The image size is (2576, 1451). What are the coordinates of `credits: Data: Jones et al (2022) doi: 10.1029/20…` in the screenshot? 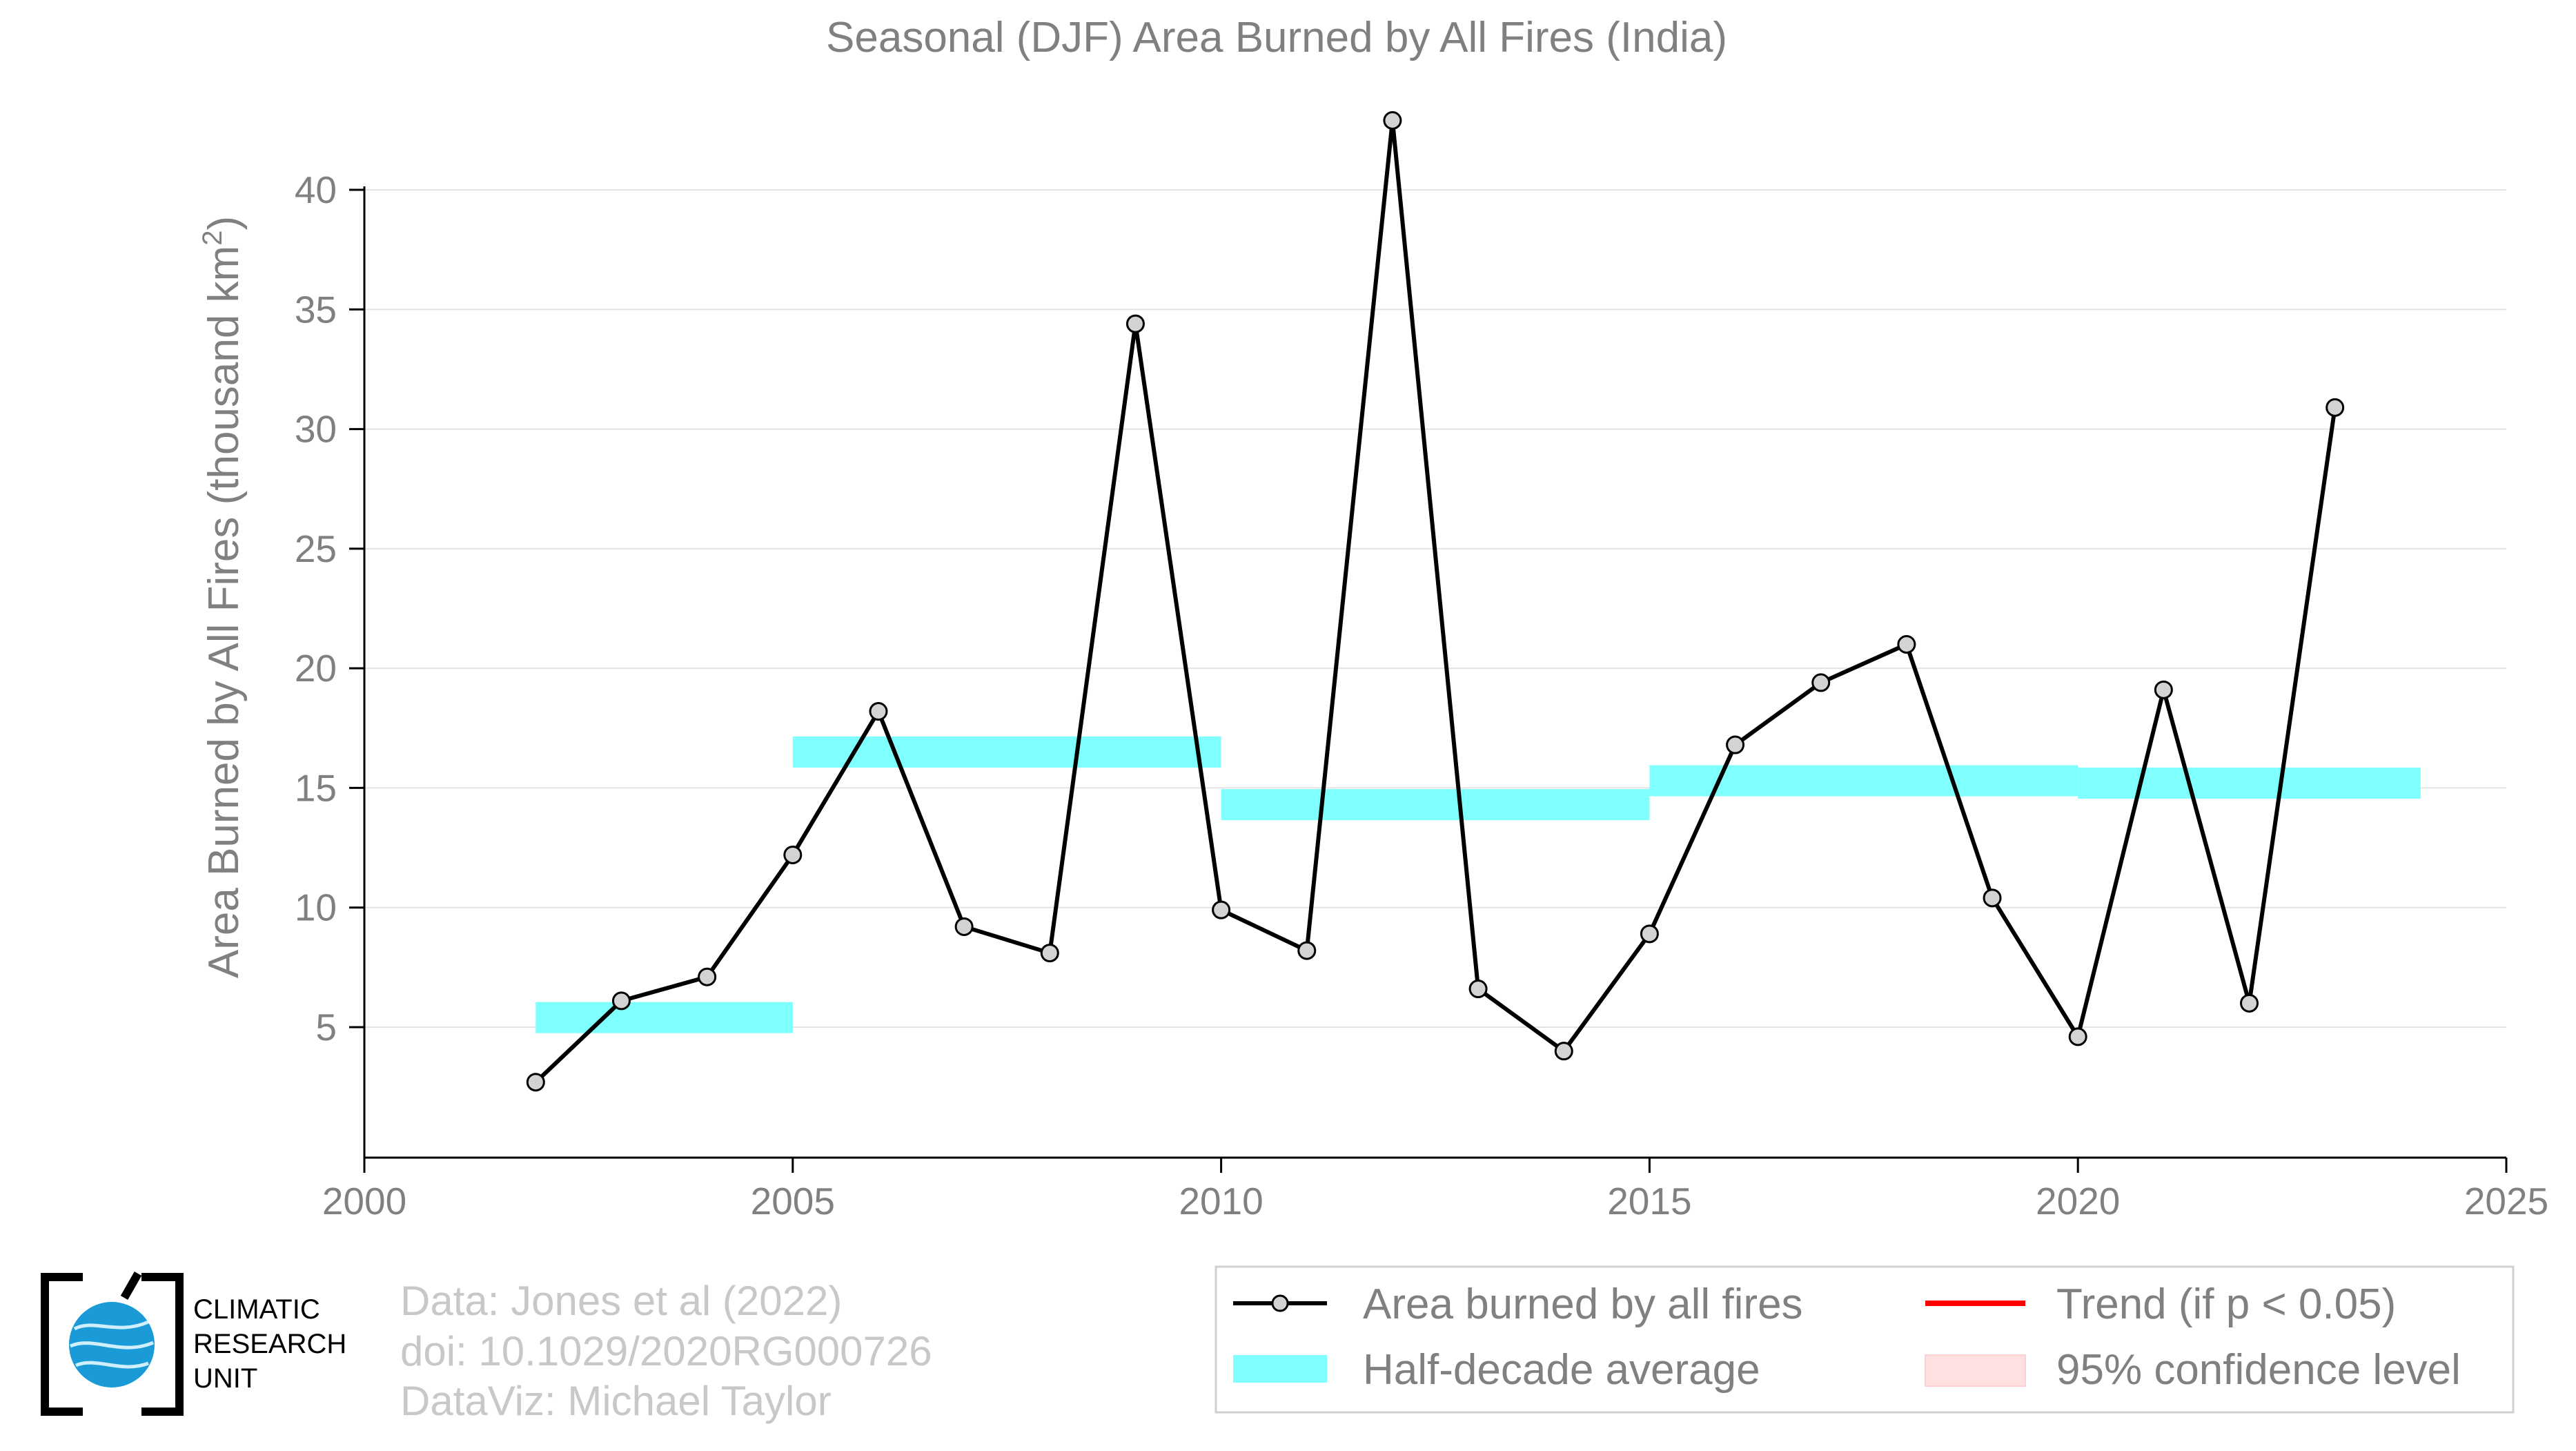 It's located at (666, 1351).